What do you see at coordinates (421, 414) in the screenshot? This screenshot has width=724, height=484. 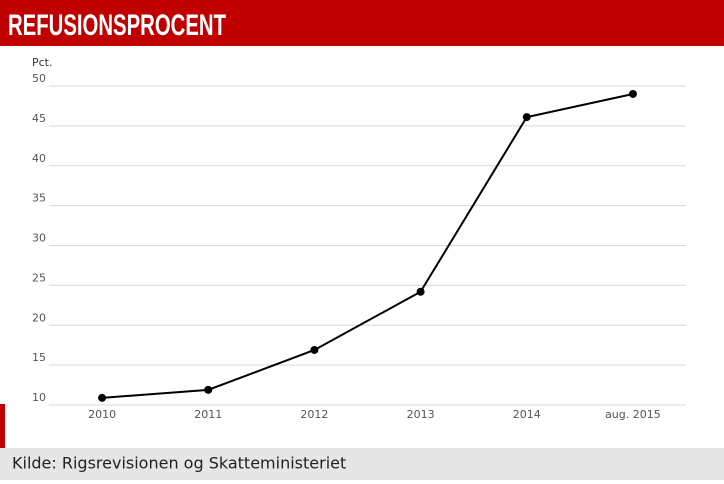 I see `x-tick-label: 2013` at bounding box center [421, 414].